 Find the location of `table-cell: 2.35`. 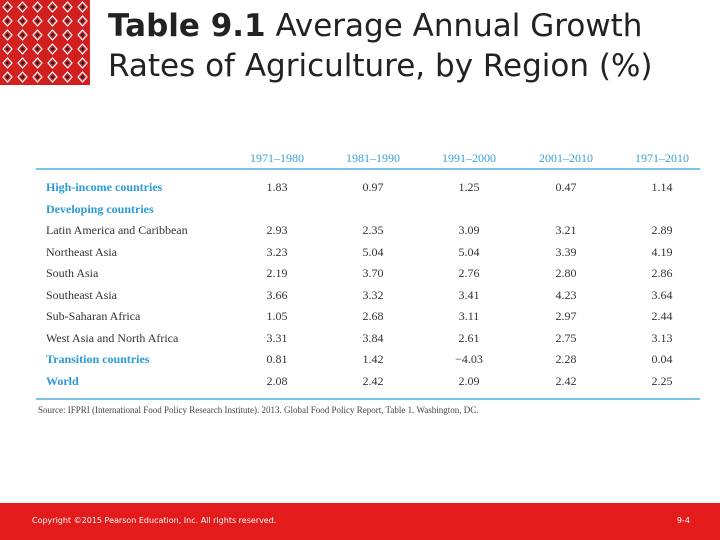

table-cell: 2.35 is located at coordinates (373, 230).